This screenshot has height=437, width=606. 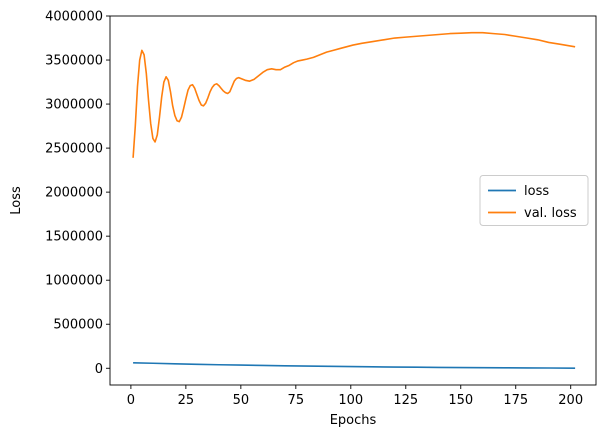 I want to click on x-tick-label: 150, so click(x=460, y=400).